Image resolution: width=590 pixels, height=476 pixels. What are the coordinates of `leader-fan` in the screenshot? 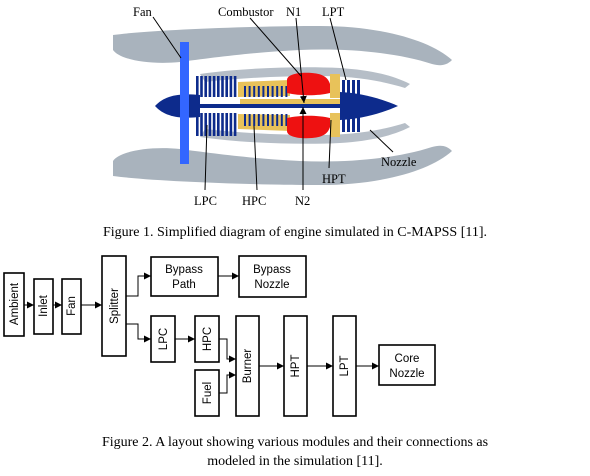 It's located at (167, 37).